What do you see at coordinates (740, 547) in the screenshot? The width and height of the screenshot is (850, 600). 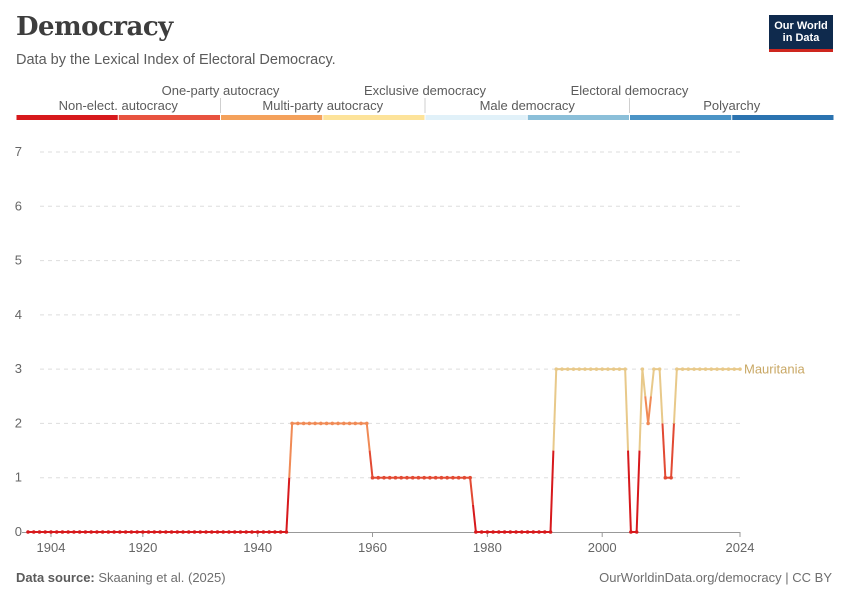 I see `x-tick-label: 2024` at bounding box center [740, 547].